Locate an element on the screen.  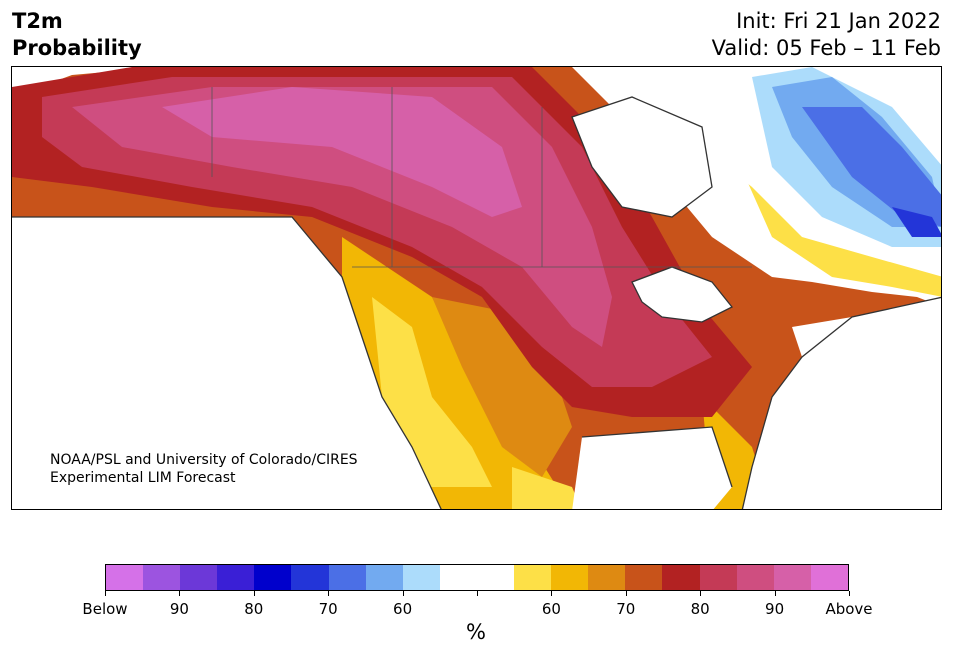
product-label: Probability is located at coordinates (77, 48).